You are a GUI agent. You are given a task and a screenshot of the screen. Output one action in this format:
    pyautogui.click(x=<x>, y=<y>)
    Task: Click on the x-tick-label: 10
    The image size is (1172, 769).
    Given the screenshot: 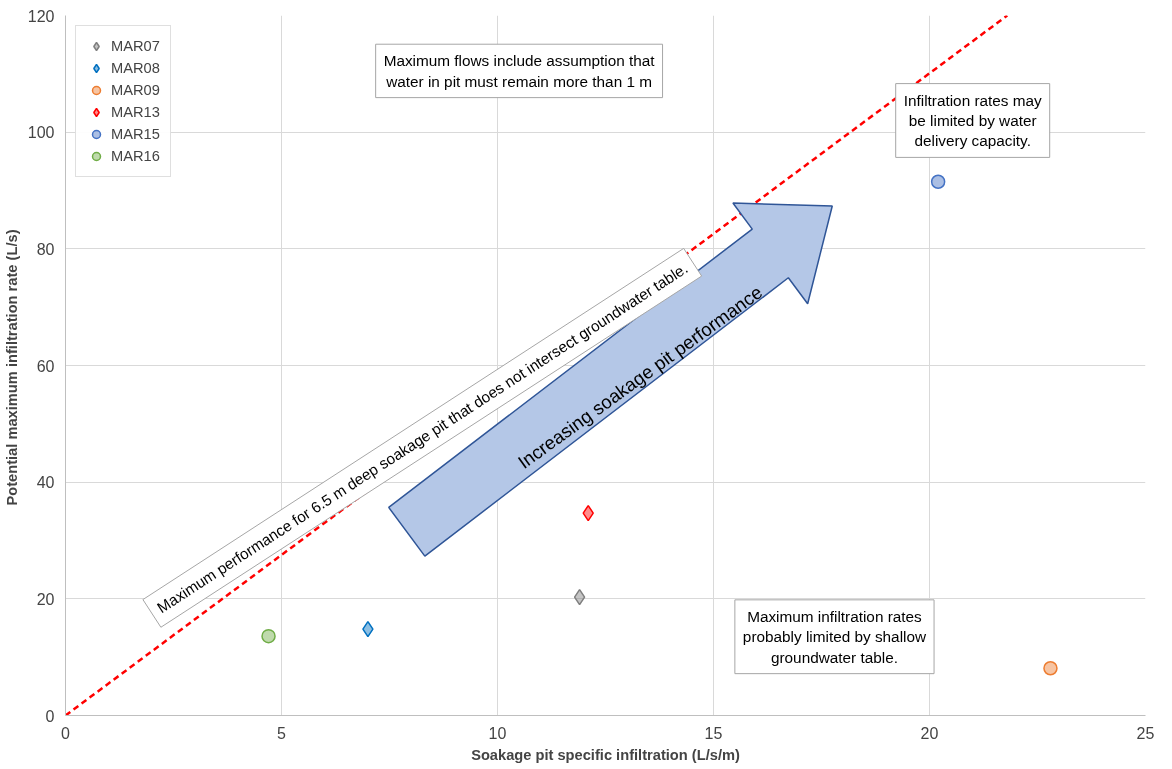 What is the action you would take?
    pyautogui.click(x=497, y=733)
    